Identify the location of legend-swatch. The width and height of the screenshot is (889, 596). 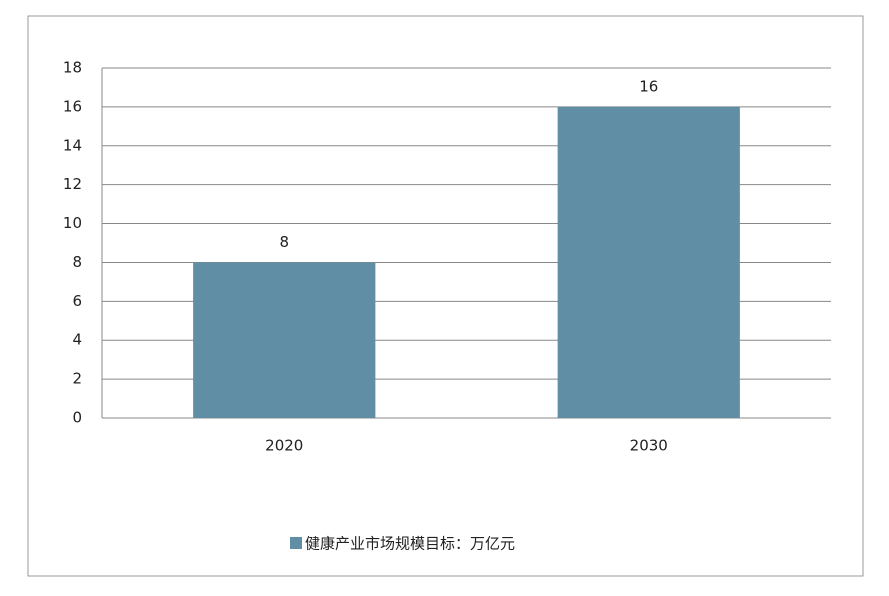
(296, 543).